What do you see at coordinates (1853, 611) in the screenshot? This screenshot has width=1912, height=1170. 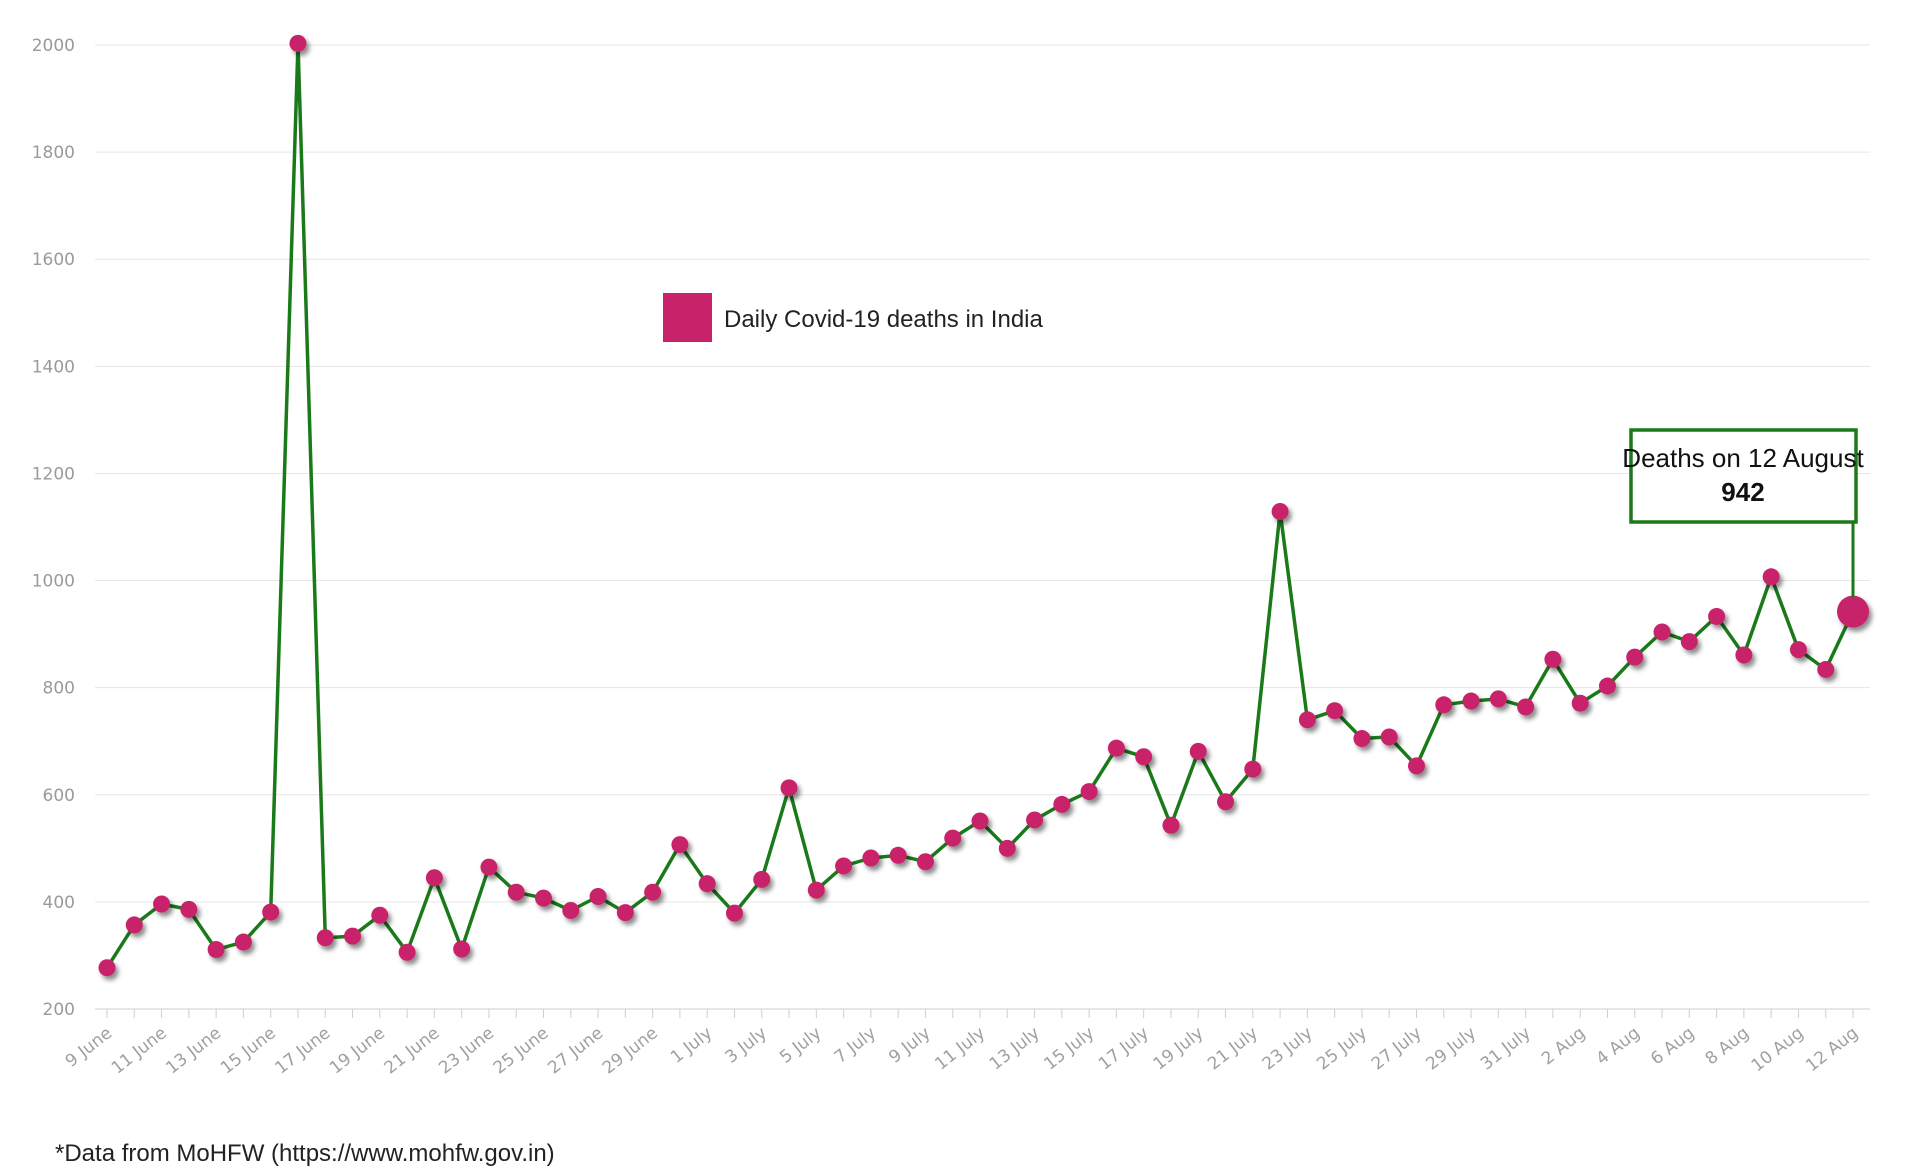 I see `data-point-highlight` at bounding box center [1853, 611].